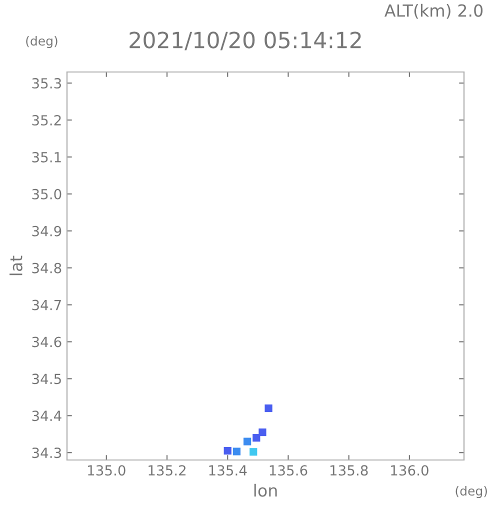 This screenshot has width=491, height=521. Describe the element at coordinates (47, 231) in the screenshot. I see `y-tick-label: 34.9` at that location.